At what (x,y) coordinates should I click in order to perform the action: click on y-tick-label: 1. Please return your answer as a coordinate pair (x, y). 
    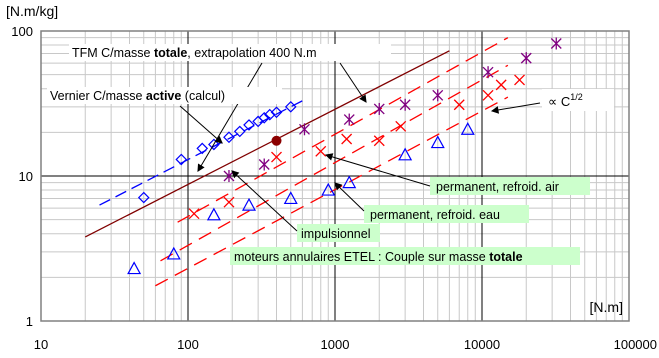
    Looking at the image, I should click on (29, 321).